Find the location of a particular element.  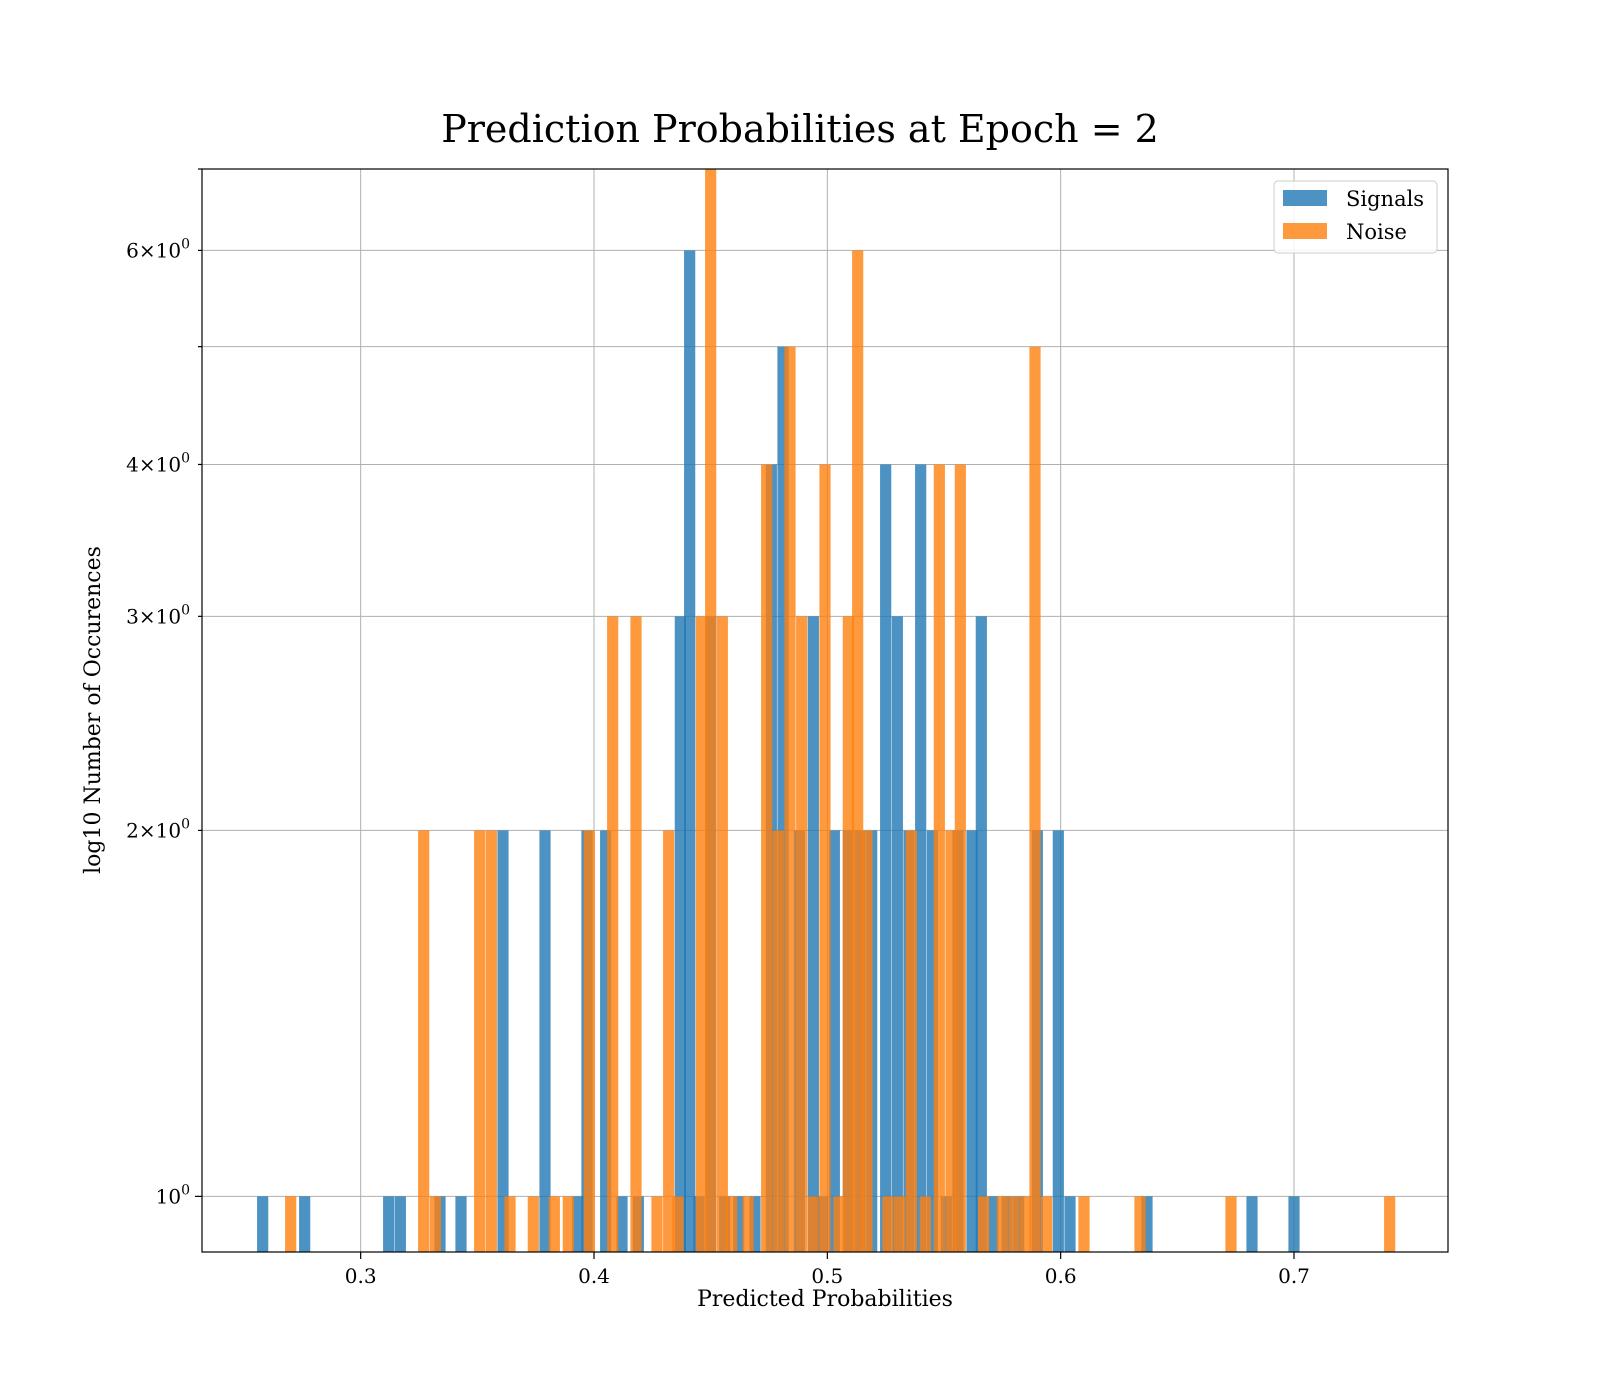

x-tick-label: 0.4 is located at coordinates (594, 1276).